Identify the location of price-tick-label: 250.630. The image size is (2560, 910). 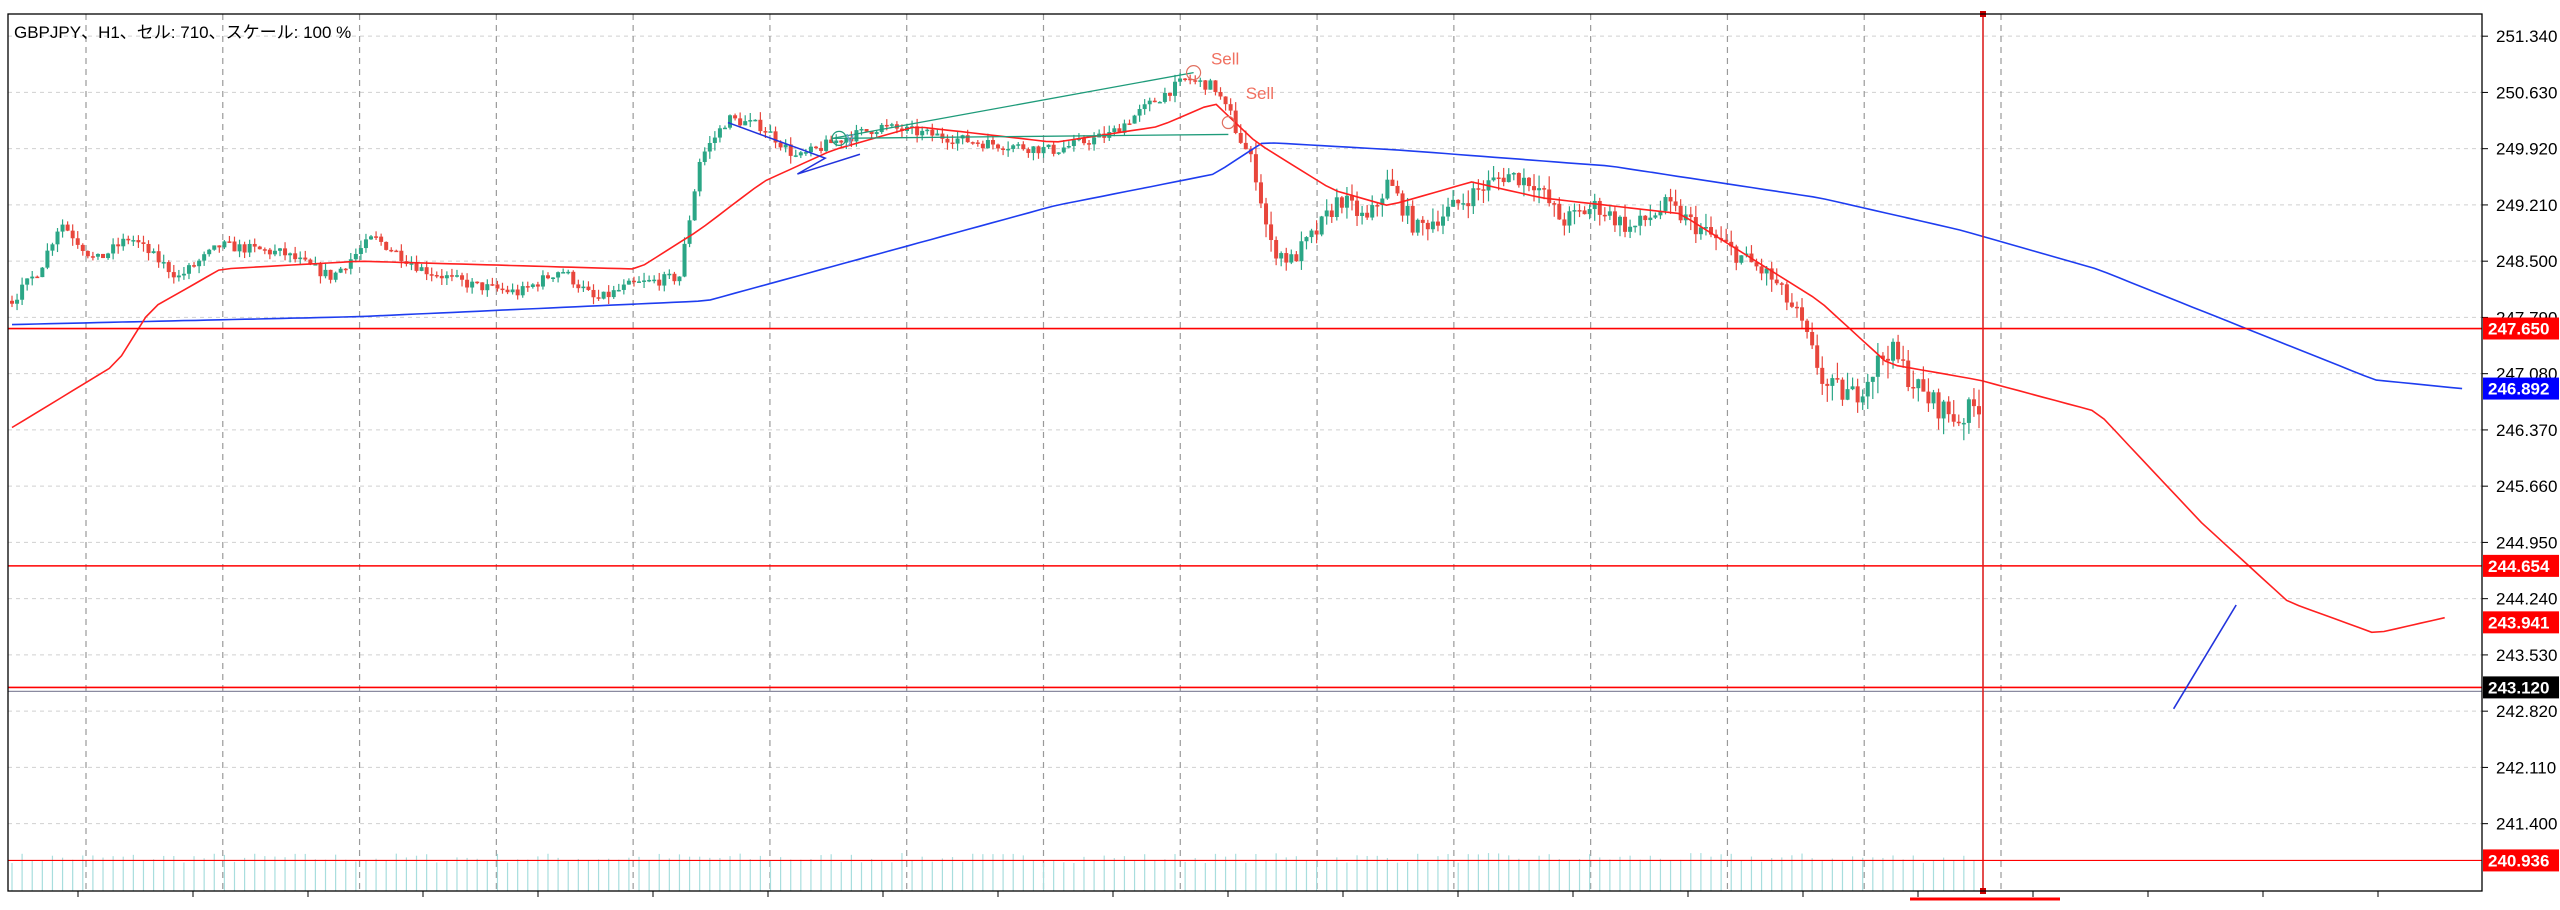
(2526, 92).